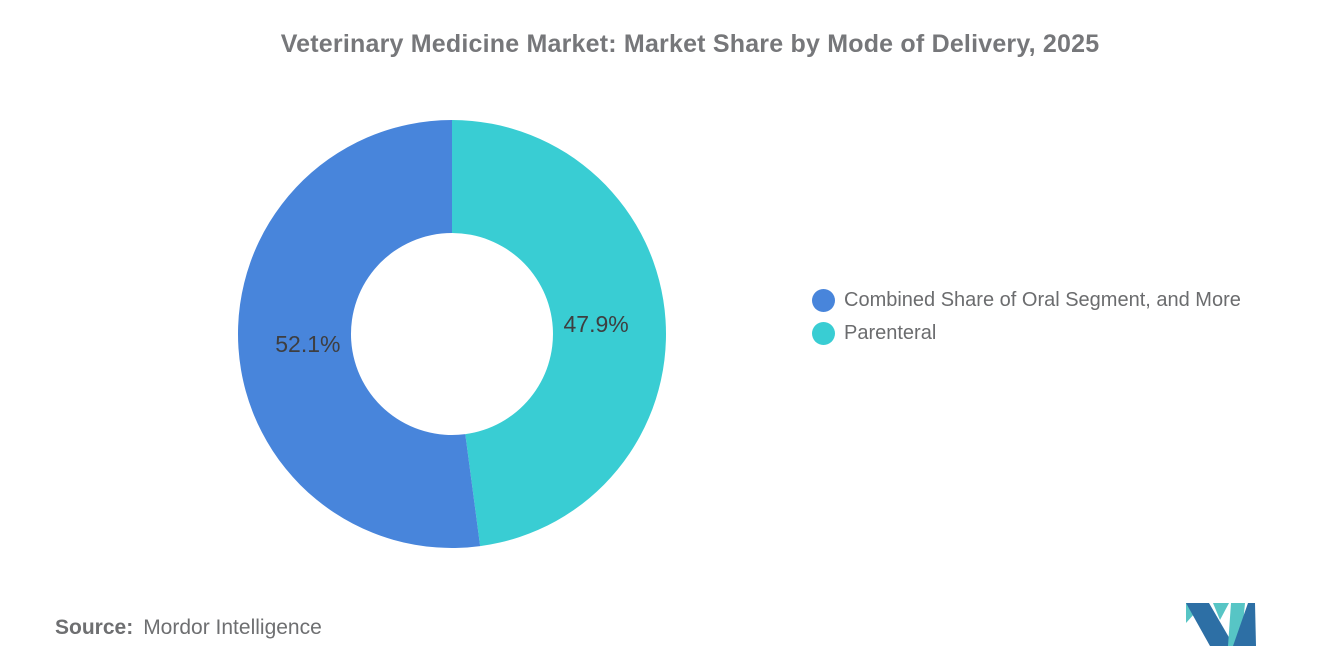 The width and height of the screenshot is (1320, 665). Describe the element at coordinates (1026, 333) in the screenshot. I see `legend-item-parenteral: Parenteral` at that location.